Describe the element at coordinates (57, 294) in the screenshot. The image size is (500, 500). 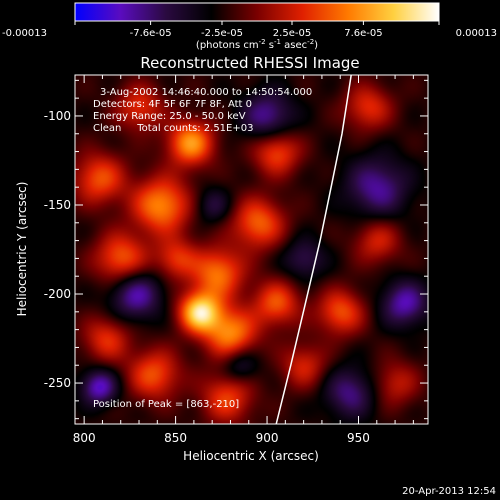
I see `y-tick-label: -200` at that location.